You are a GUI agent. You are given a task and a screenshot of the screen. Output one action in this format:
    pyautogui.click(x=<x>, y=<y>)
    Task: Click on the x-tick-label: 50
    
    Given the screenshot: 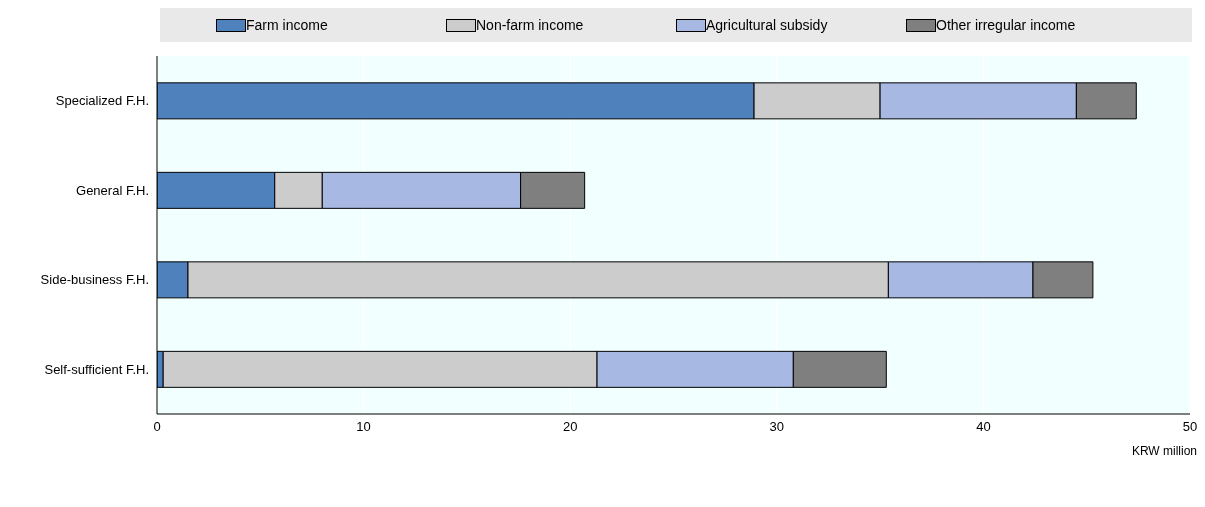 What is the action you would take?
    pyautogui.click(x=1190, y=427)
    